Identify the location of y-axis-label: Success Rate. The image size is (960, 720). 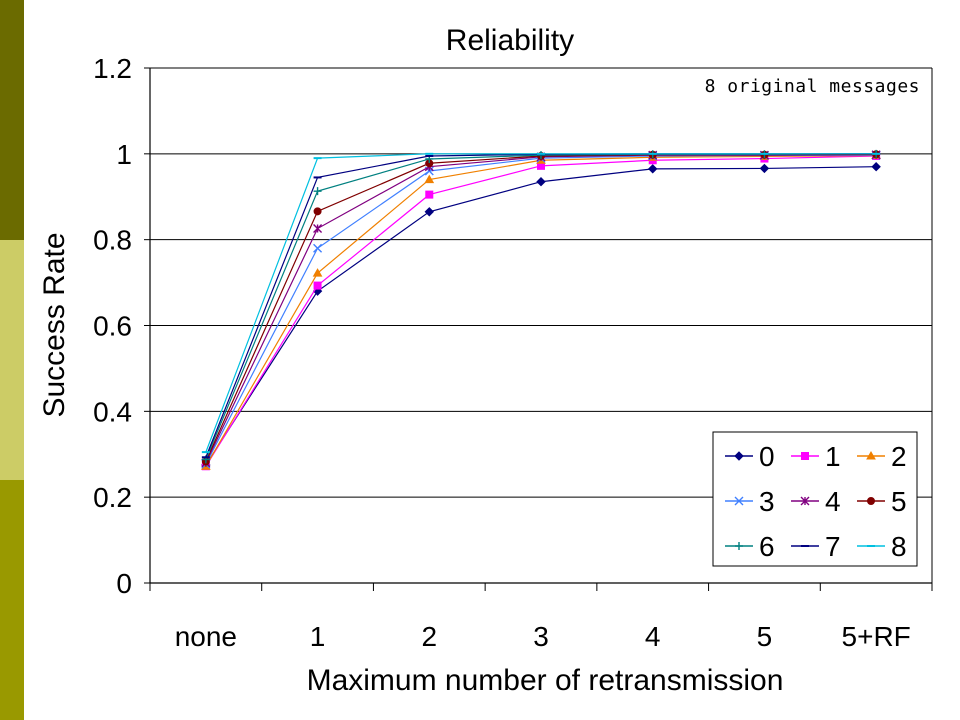
(54, 324).